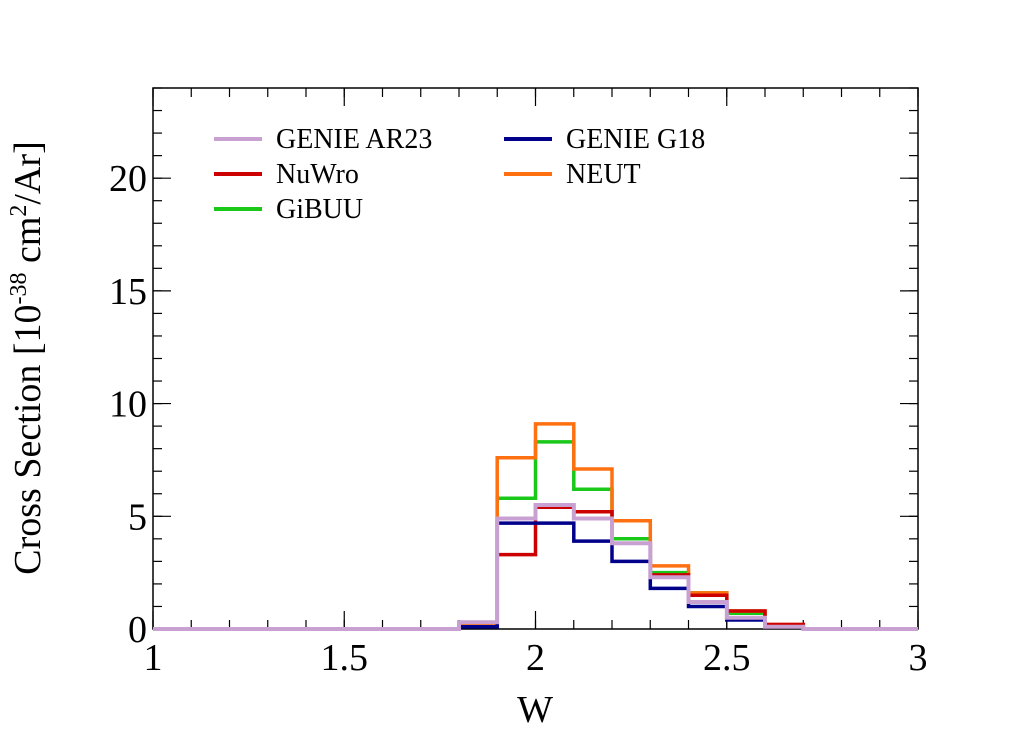 This screenshot has height=740, width=1020. What do you see at coordinates (918, 658) in the screenshot?
I see `x-tick-label: 3` at bounding box center [918, 658].